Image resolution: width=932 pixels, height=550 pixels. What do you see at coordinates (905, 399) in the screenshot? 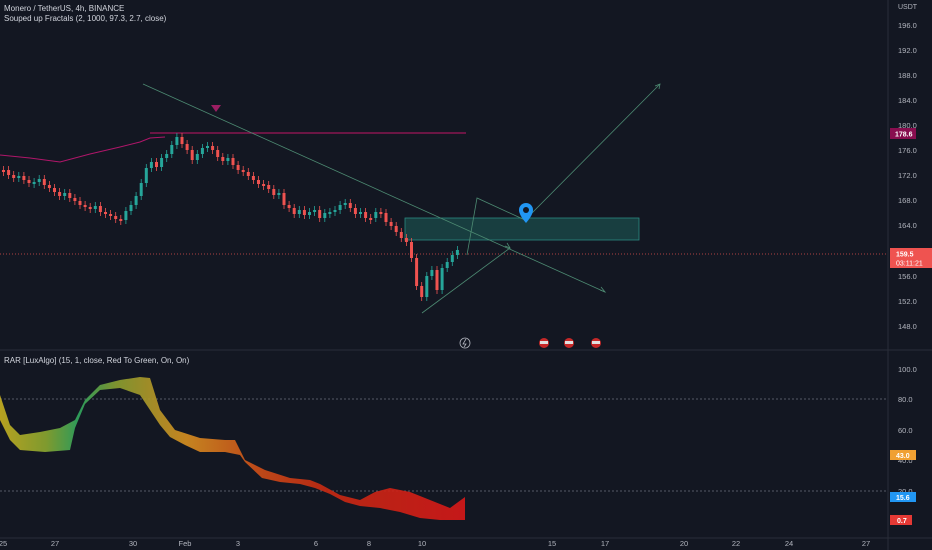
I see `osc-tick-label: 80.0` at bounding box center [905, 399].